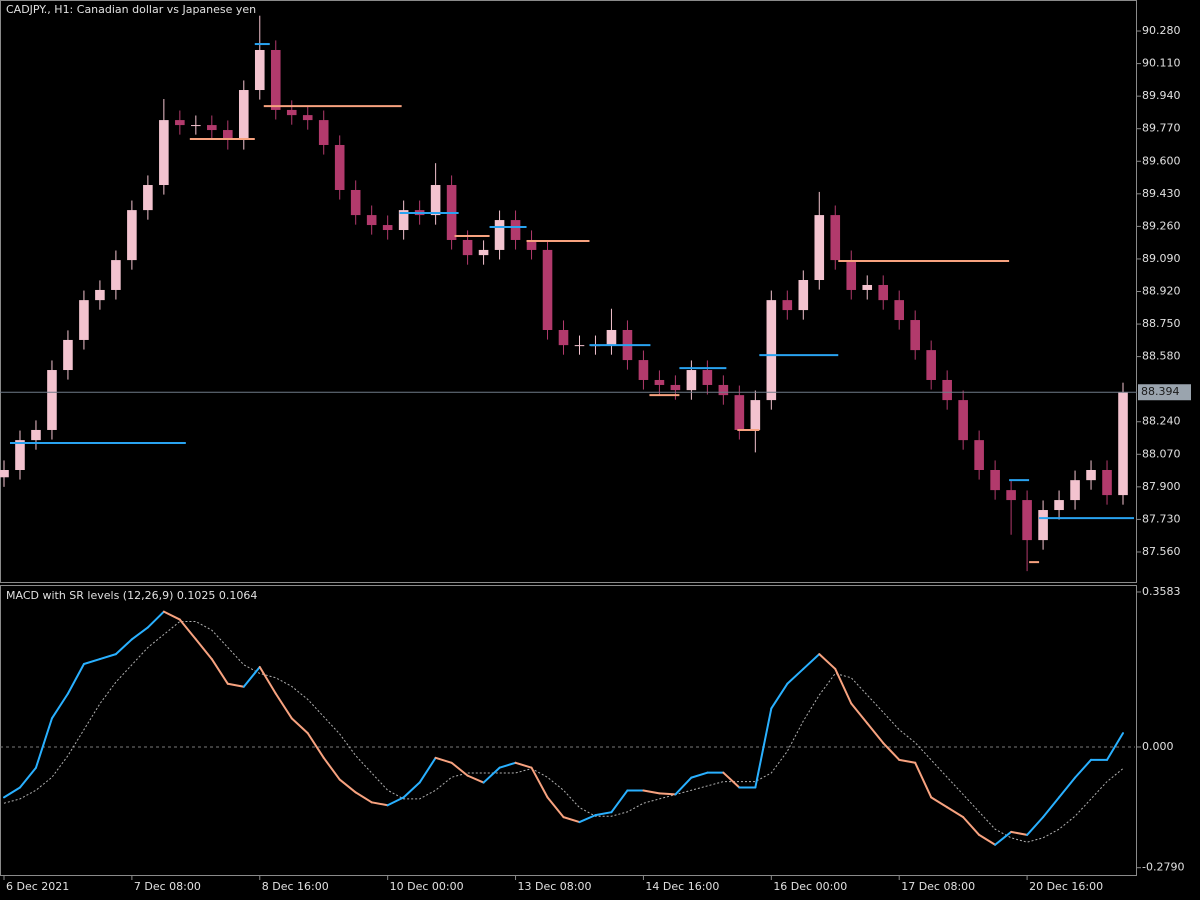 Image resolution: width=1200 pixels, height=900 pixels. What do you see at coordinates (1161, 518) in the screenshot?
I see `y-tick-label: 87.730` at bounding box center [1161, 518].